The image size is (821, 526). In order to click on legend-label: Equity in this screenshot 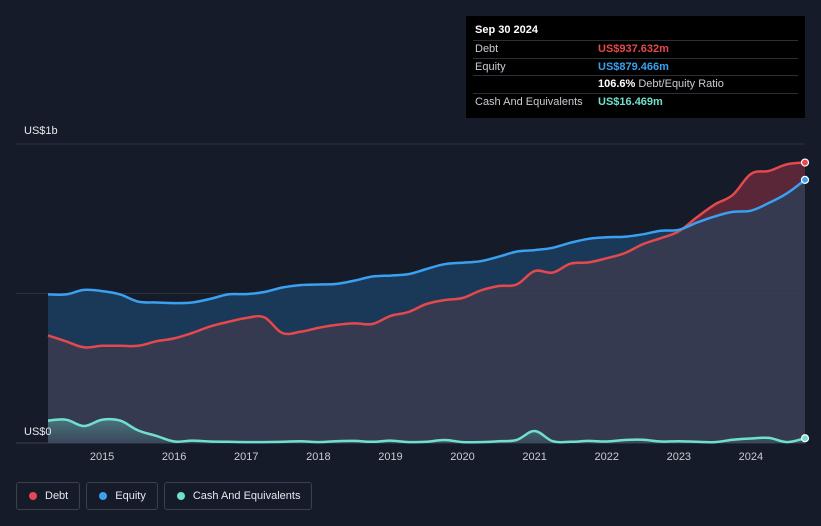, I will do `click(130, 496)`.